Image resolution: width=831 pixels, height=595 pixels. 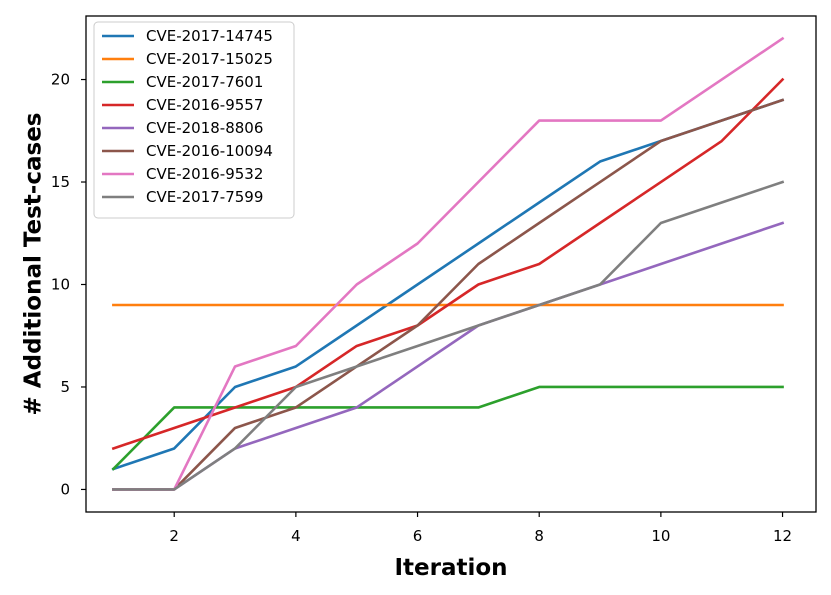 What do you see at coordinates (204, 197) in the screenshot?
I see `legend-label: CVE-2017-7599` at bounding box center [204, 197].